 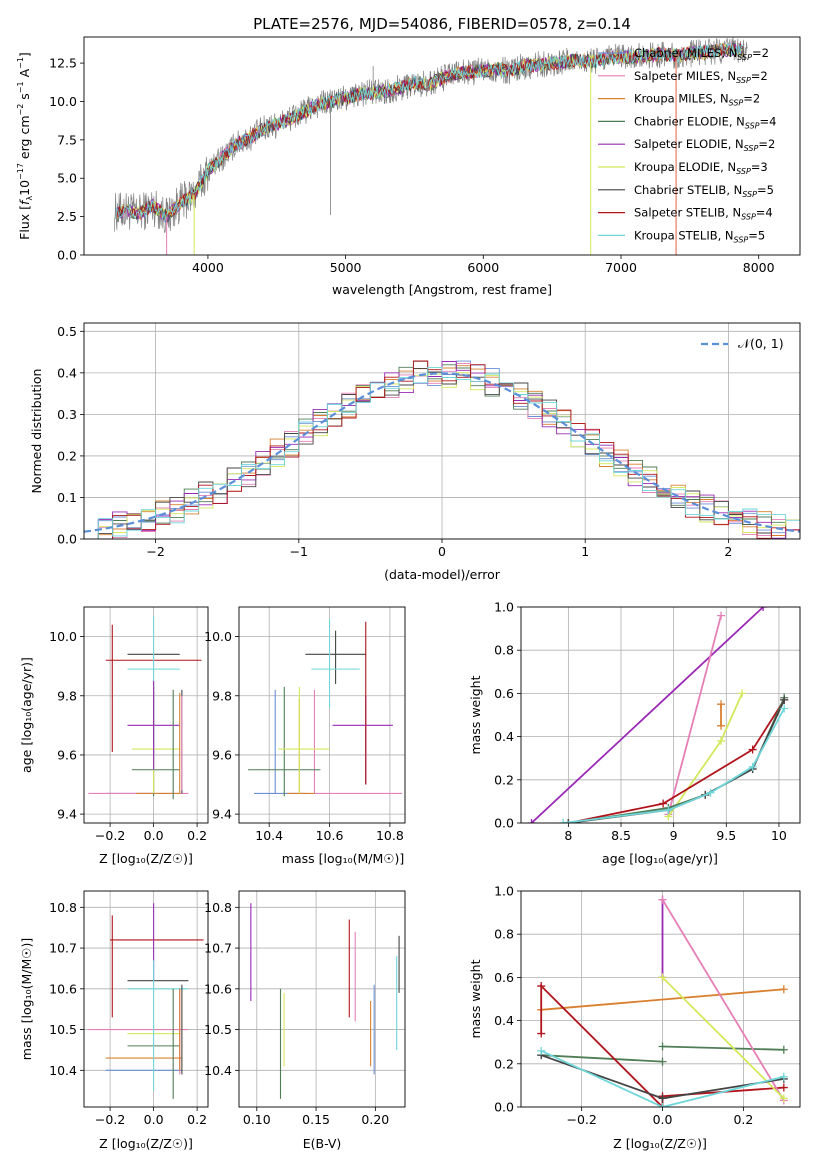 What do you see at coordinates (299, 551) in the screenshot?
I see `x-tick-label: −1` at bounding box center [299, 551].